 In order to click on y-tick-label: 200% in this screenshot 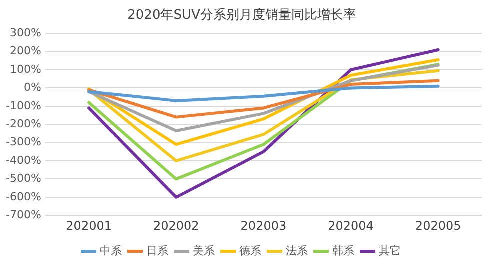, I will do `click(26, 51)`.